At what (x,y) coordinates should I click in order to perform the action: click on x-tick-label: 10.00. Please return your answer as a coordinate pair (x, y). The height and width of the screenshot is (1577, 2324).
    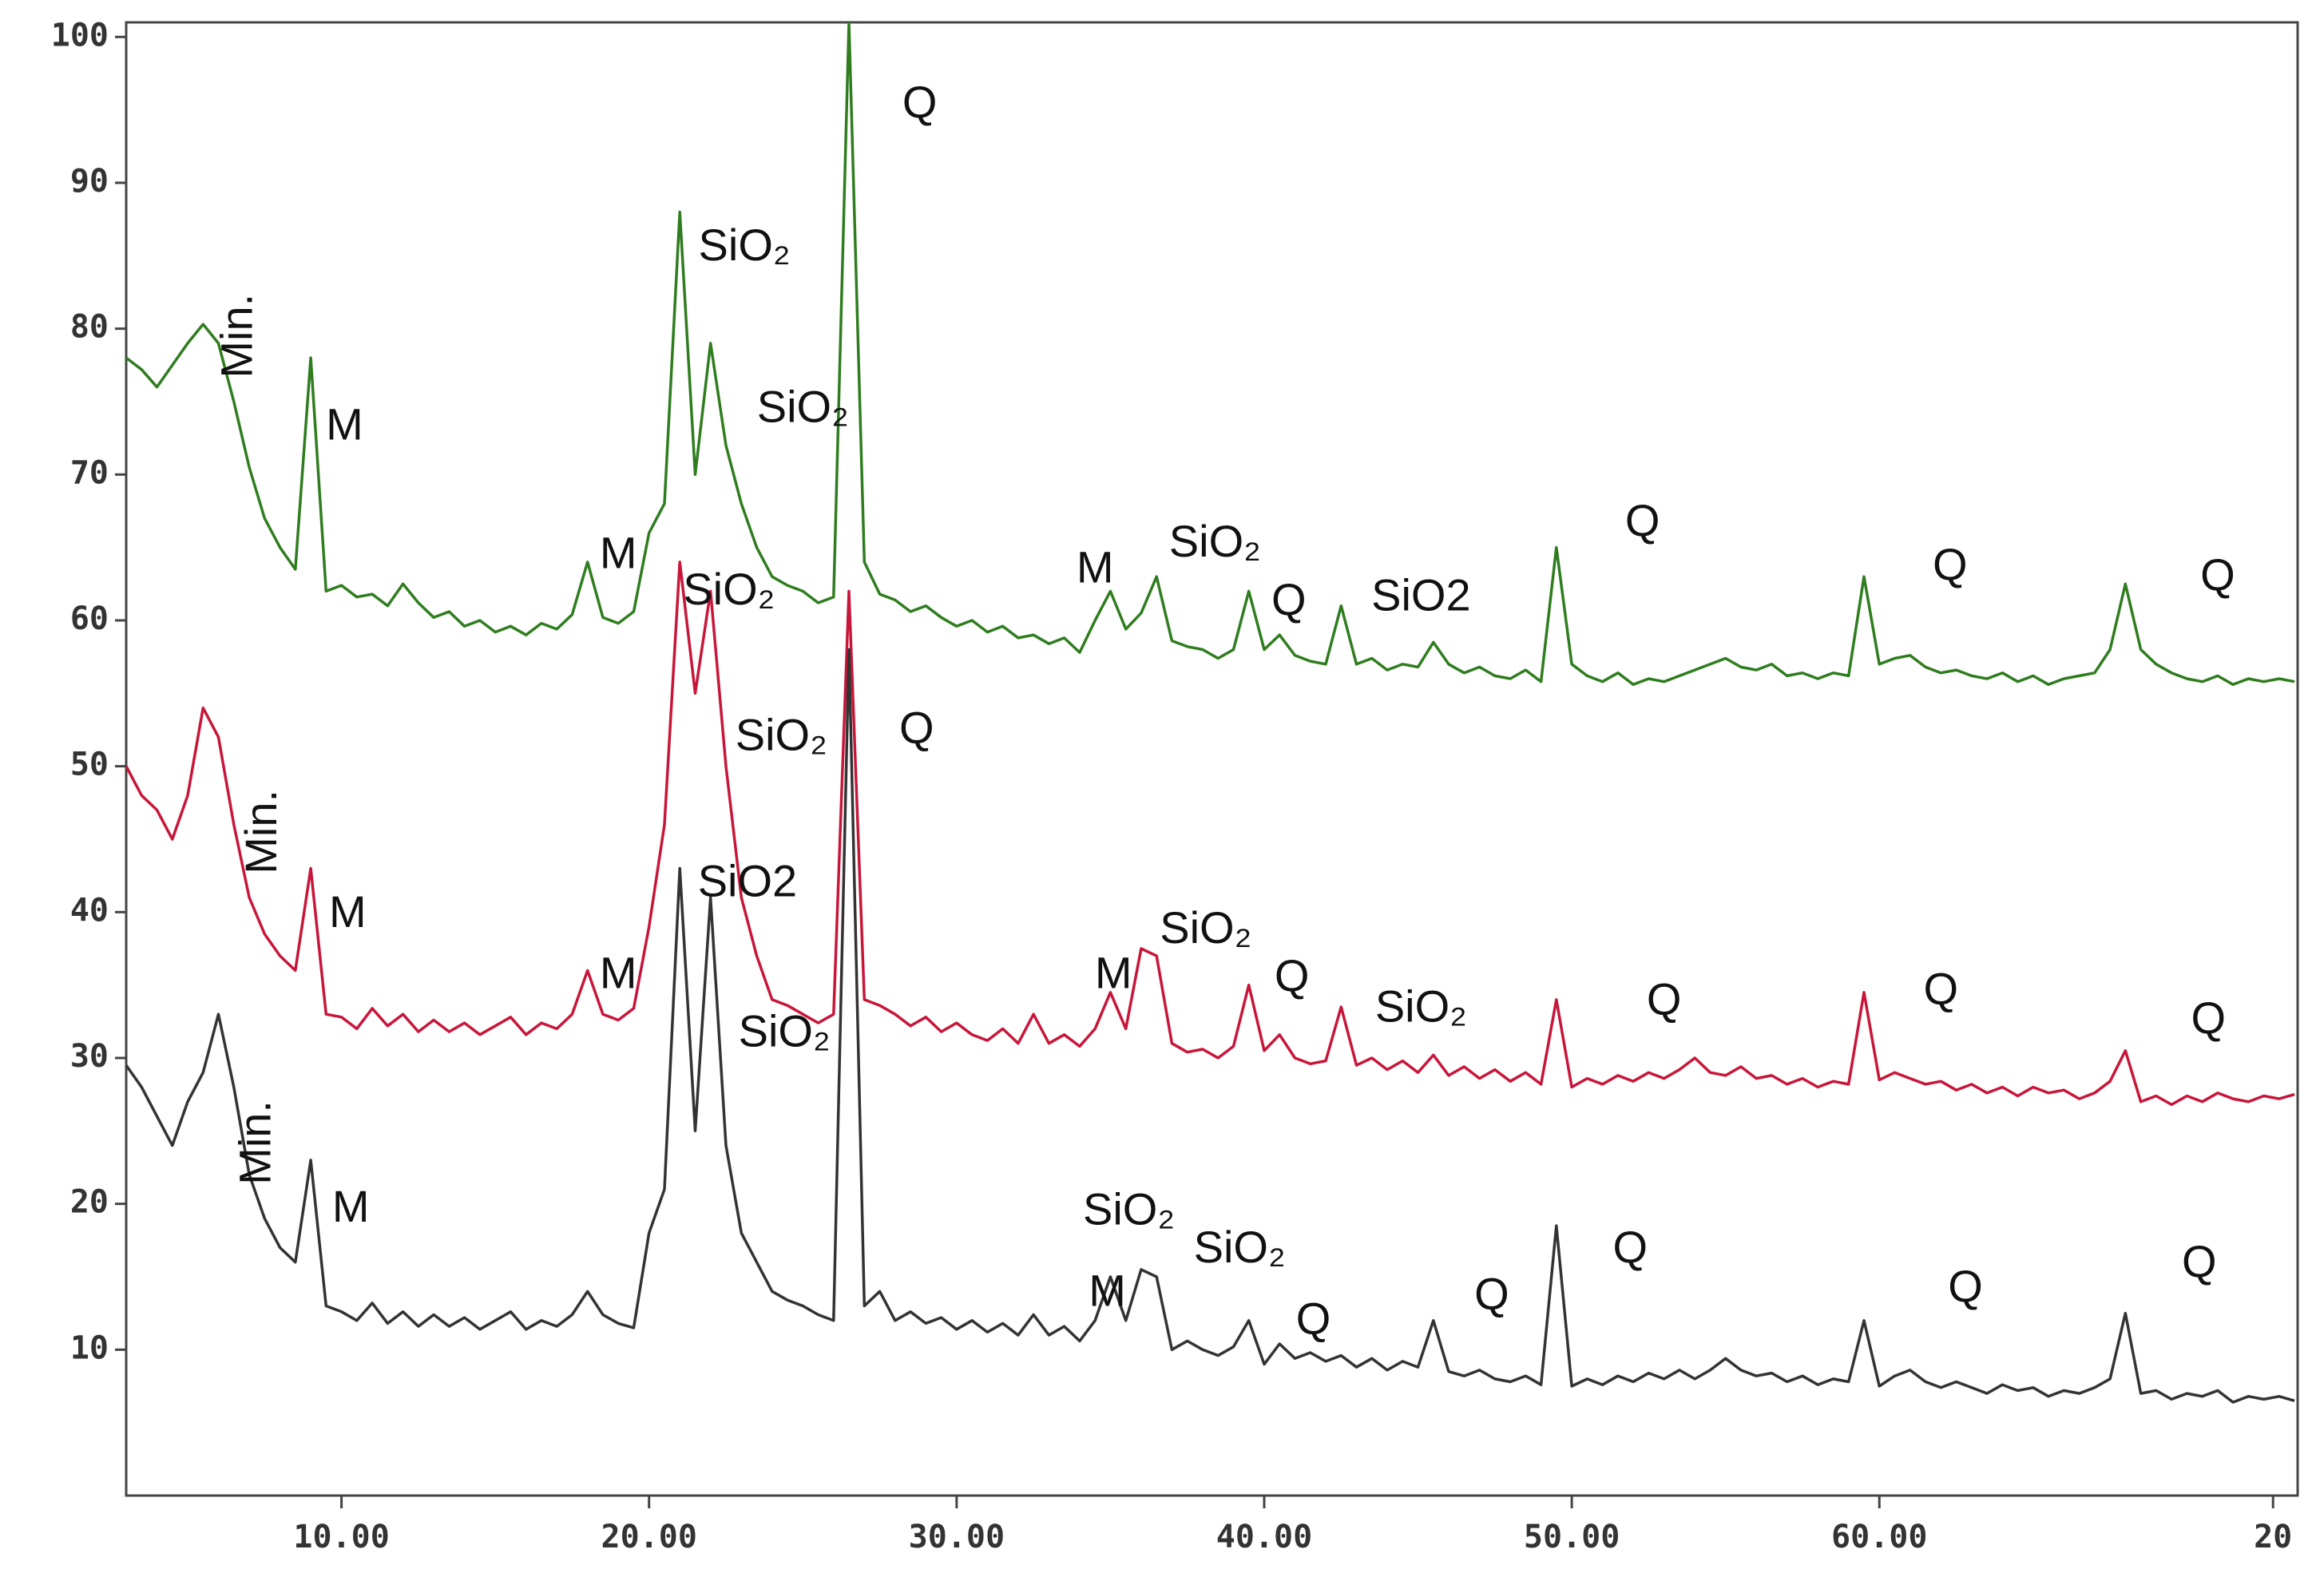
    Looking at the image, I should click on (341, 1537).